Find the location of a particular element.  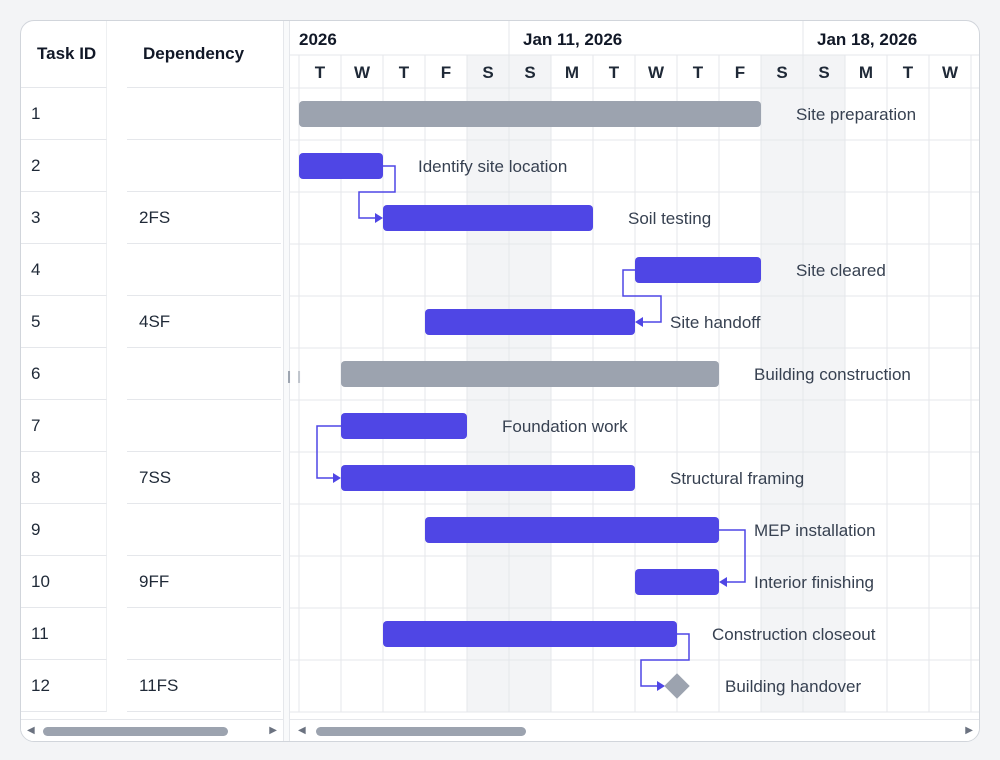

task-name-label: Soil testing is located at coordinates (669, 218).